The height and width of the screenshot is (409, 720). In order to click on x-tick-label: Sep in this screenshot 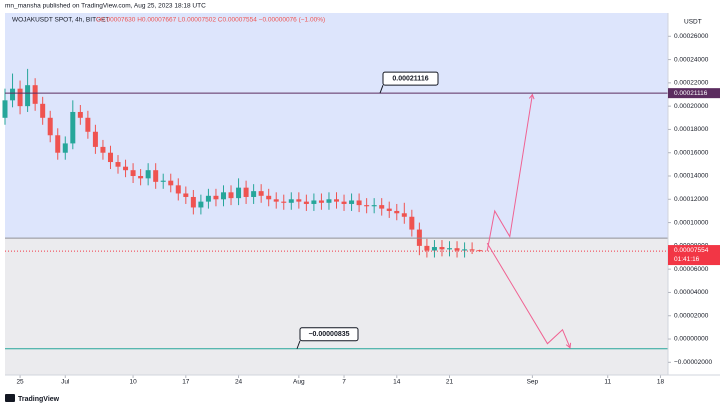, I will do `click(533, 382)`.